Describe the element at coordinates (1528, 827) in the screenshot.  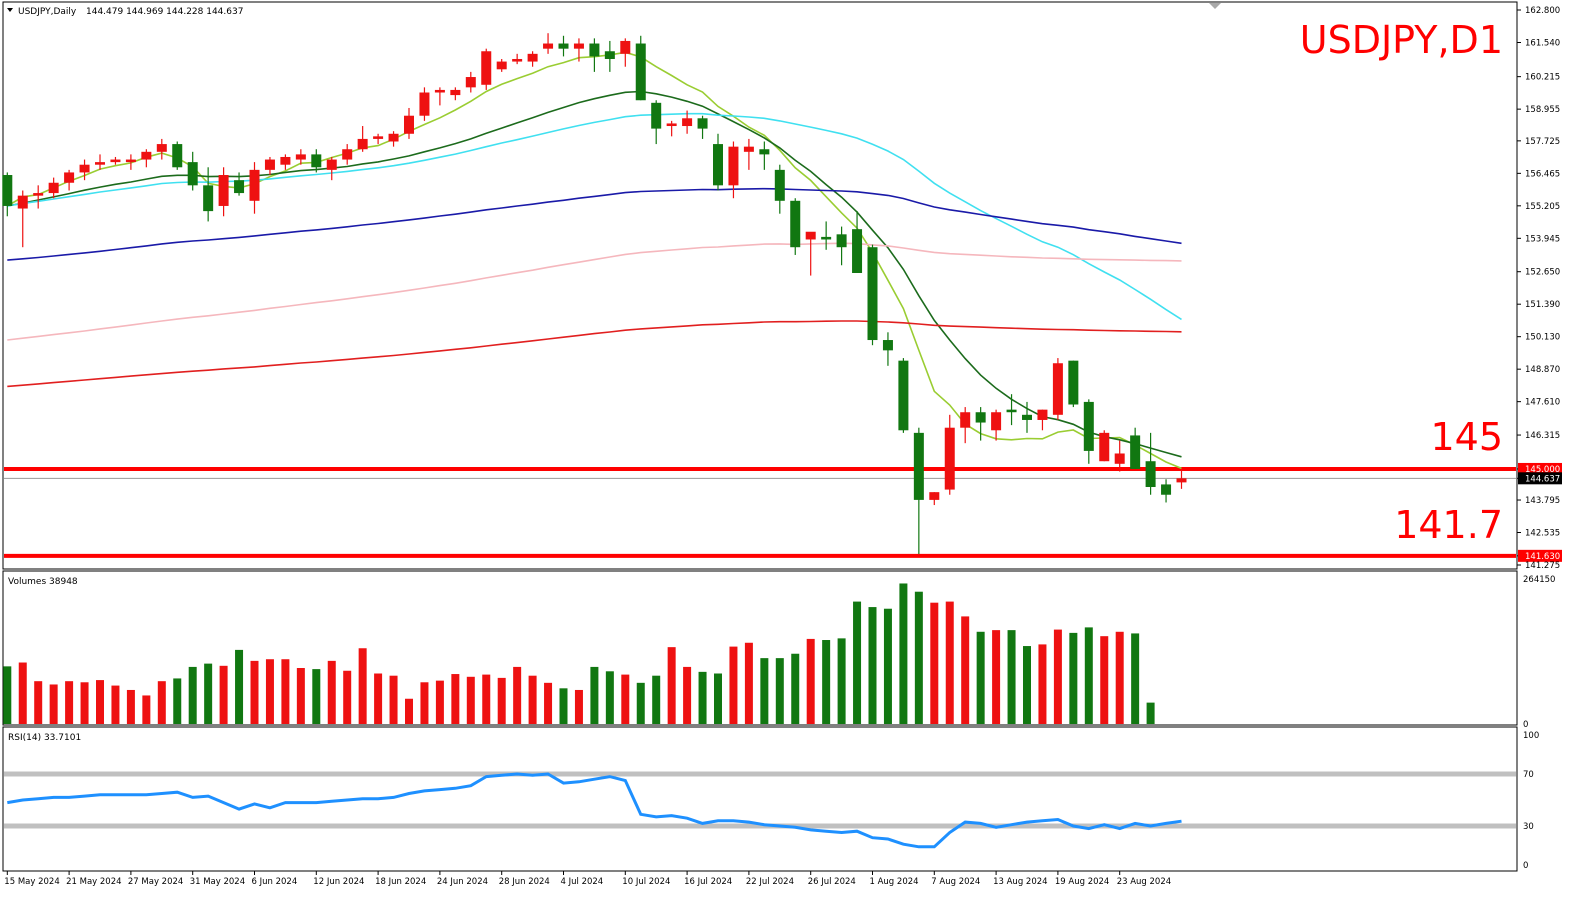
I see `rsi-axis-label: 30` at that location.